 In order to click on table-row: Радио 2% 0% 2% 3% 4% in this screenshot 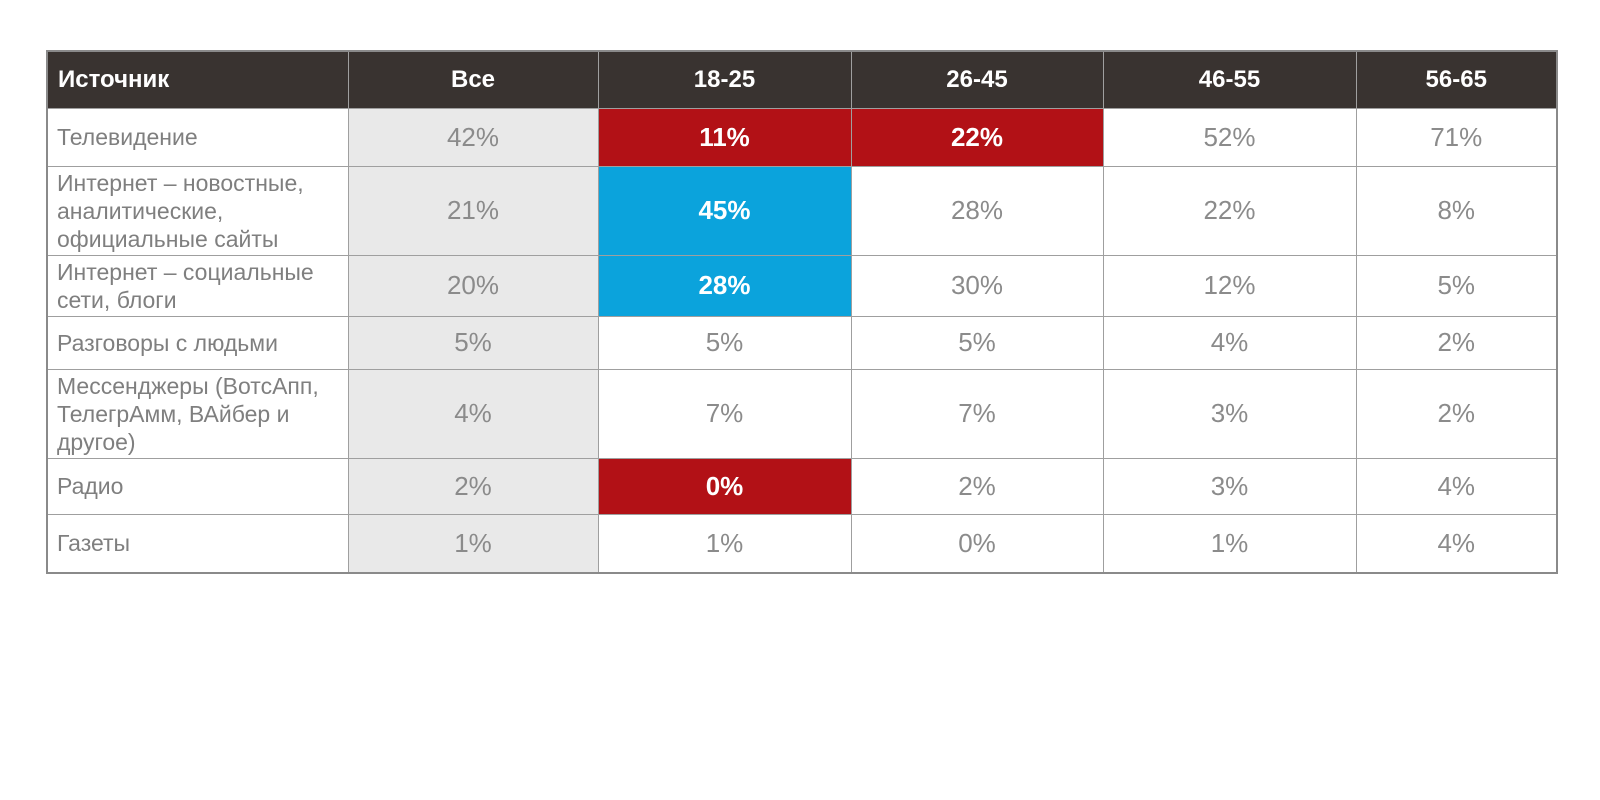, I will do `click(802, 486)`.